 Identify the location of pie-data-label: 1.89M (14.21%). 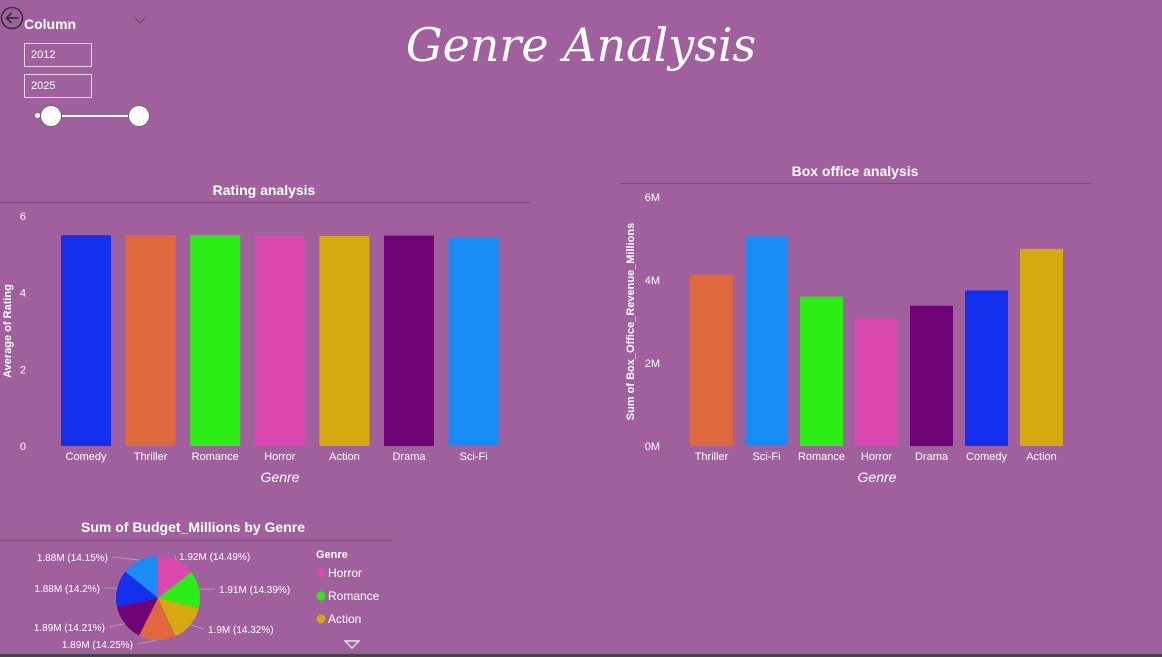
(69, 628).